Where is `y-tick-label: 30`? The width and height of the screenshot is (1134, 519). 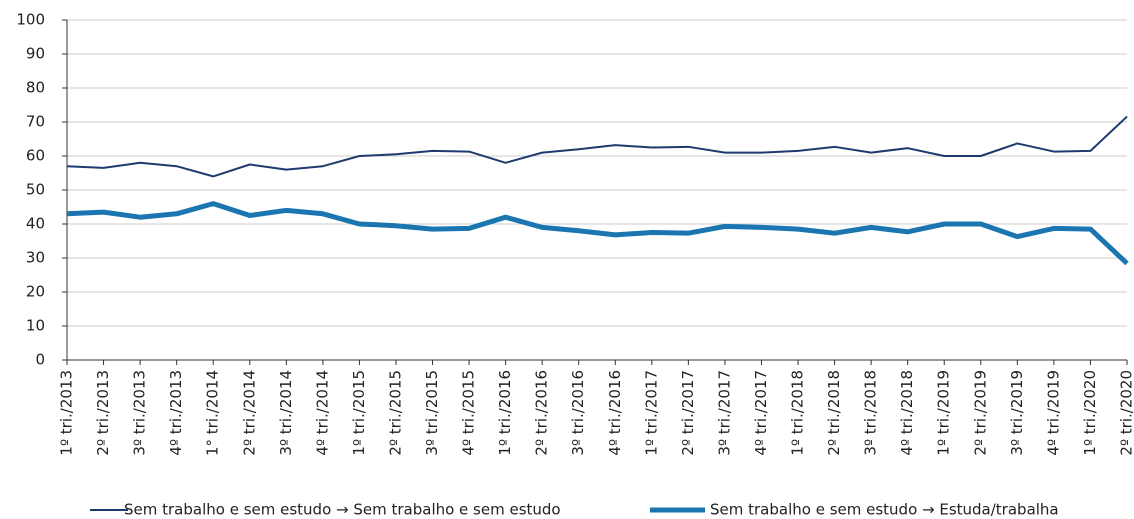
y-tick-label: 30 is located at coordinates (35, 258).